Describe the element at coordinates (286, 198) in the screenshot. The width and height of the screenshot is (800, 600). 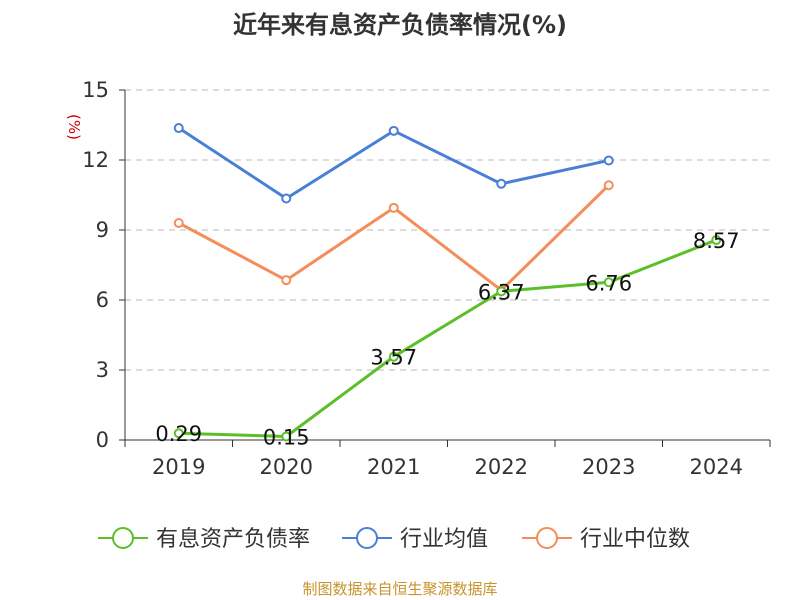
I see `series-2-point-2020` at that location.